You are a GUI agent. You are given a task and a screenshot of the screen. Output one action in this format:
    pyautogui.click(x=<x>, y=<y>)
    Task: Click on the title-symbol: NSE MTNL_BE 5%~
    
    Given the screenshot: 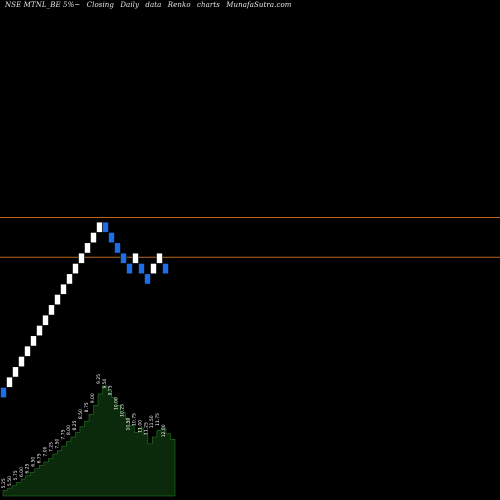 What is the action you would take?
    pyautogui.click(x=43, y=5)
    